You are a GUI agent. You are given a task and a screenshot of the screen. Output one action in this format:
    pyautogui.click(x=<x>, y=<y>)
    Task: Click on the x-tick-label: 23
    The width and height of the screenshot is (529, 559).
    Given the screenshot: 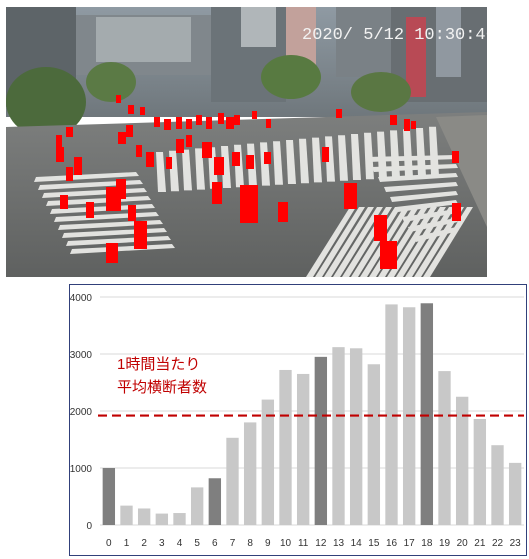 What is the action you would take?
    pyautogui.click(x=516, y=543)
    